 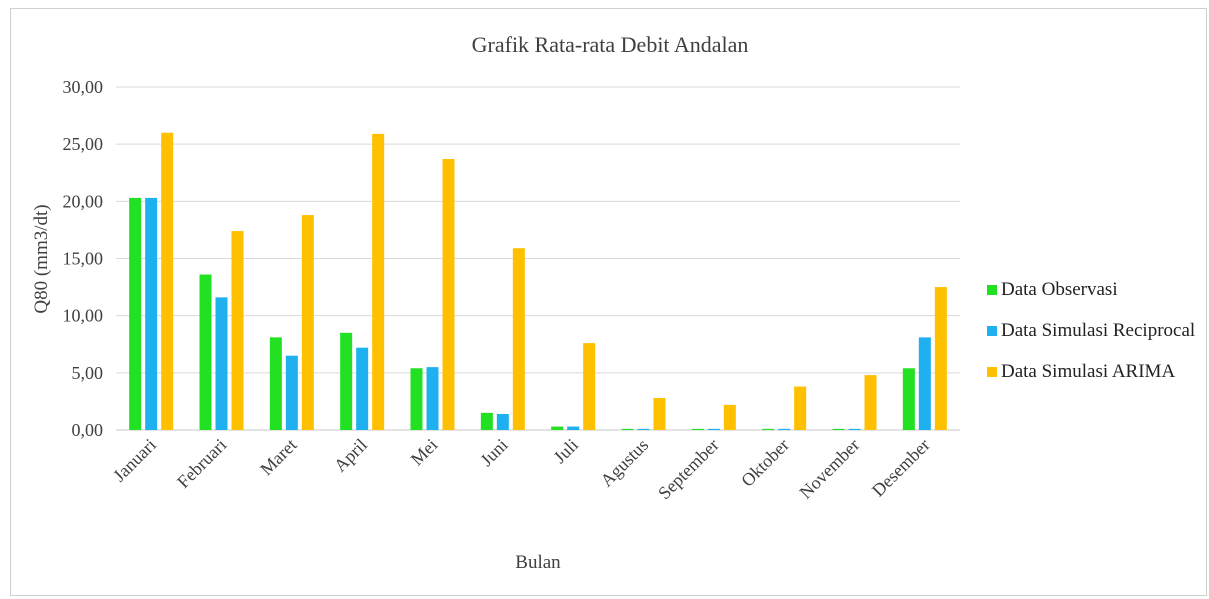 I want to click on bar-data-simulasi-arima-maret, so click(x=307, y=322).